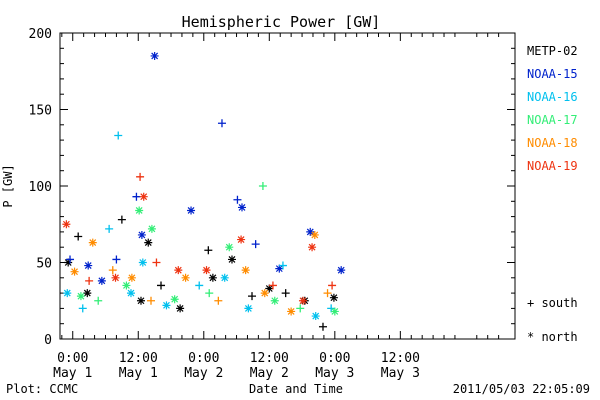 The width and height of the screenshot is (600, 400). Describe the element at coordinates (281, 22) in the screenshot. I see `chart-title: Hemispheric Power [GW]` at that location.